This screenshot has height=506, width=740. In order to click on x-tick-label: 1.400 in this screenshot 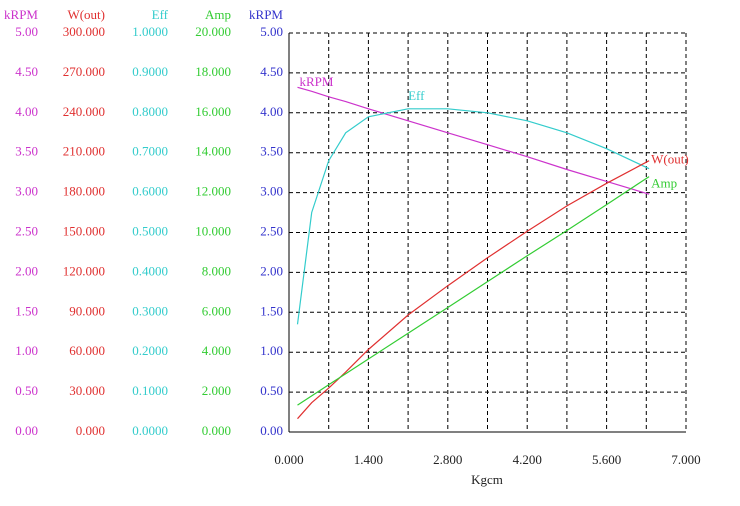, I will do `click(368, 459)`.